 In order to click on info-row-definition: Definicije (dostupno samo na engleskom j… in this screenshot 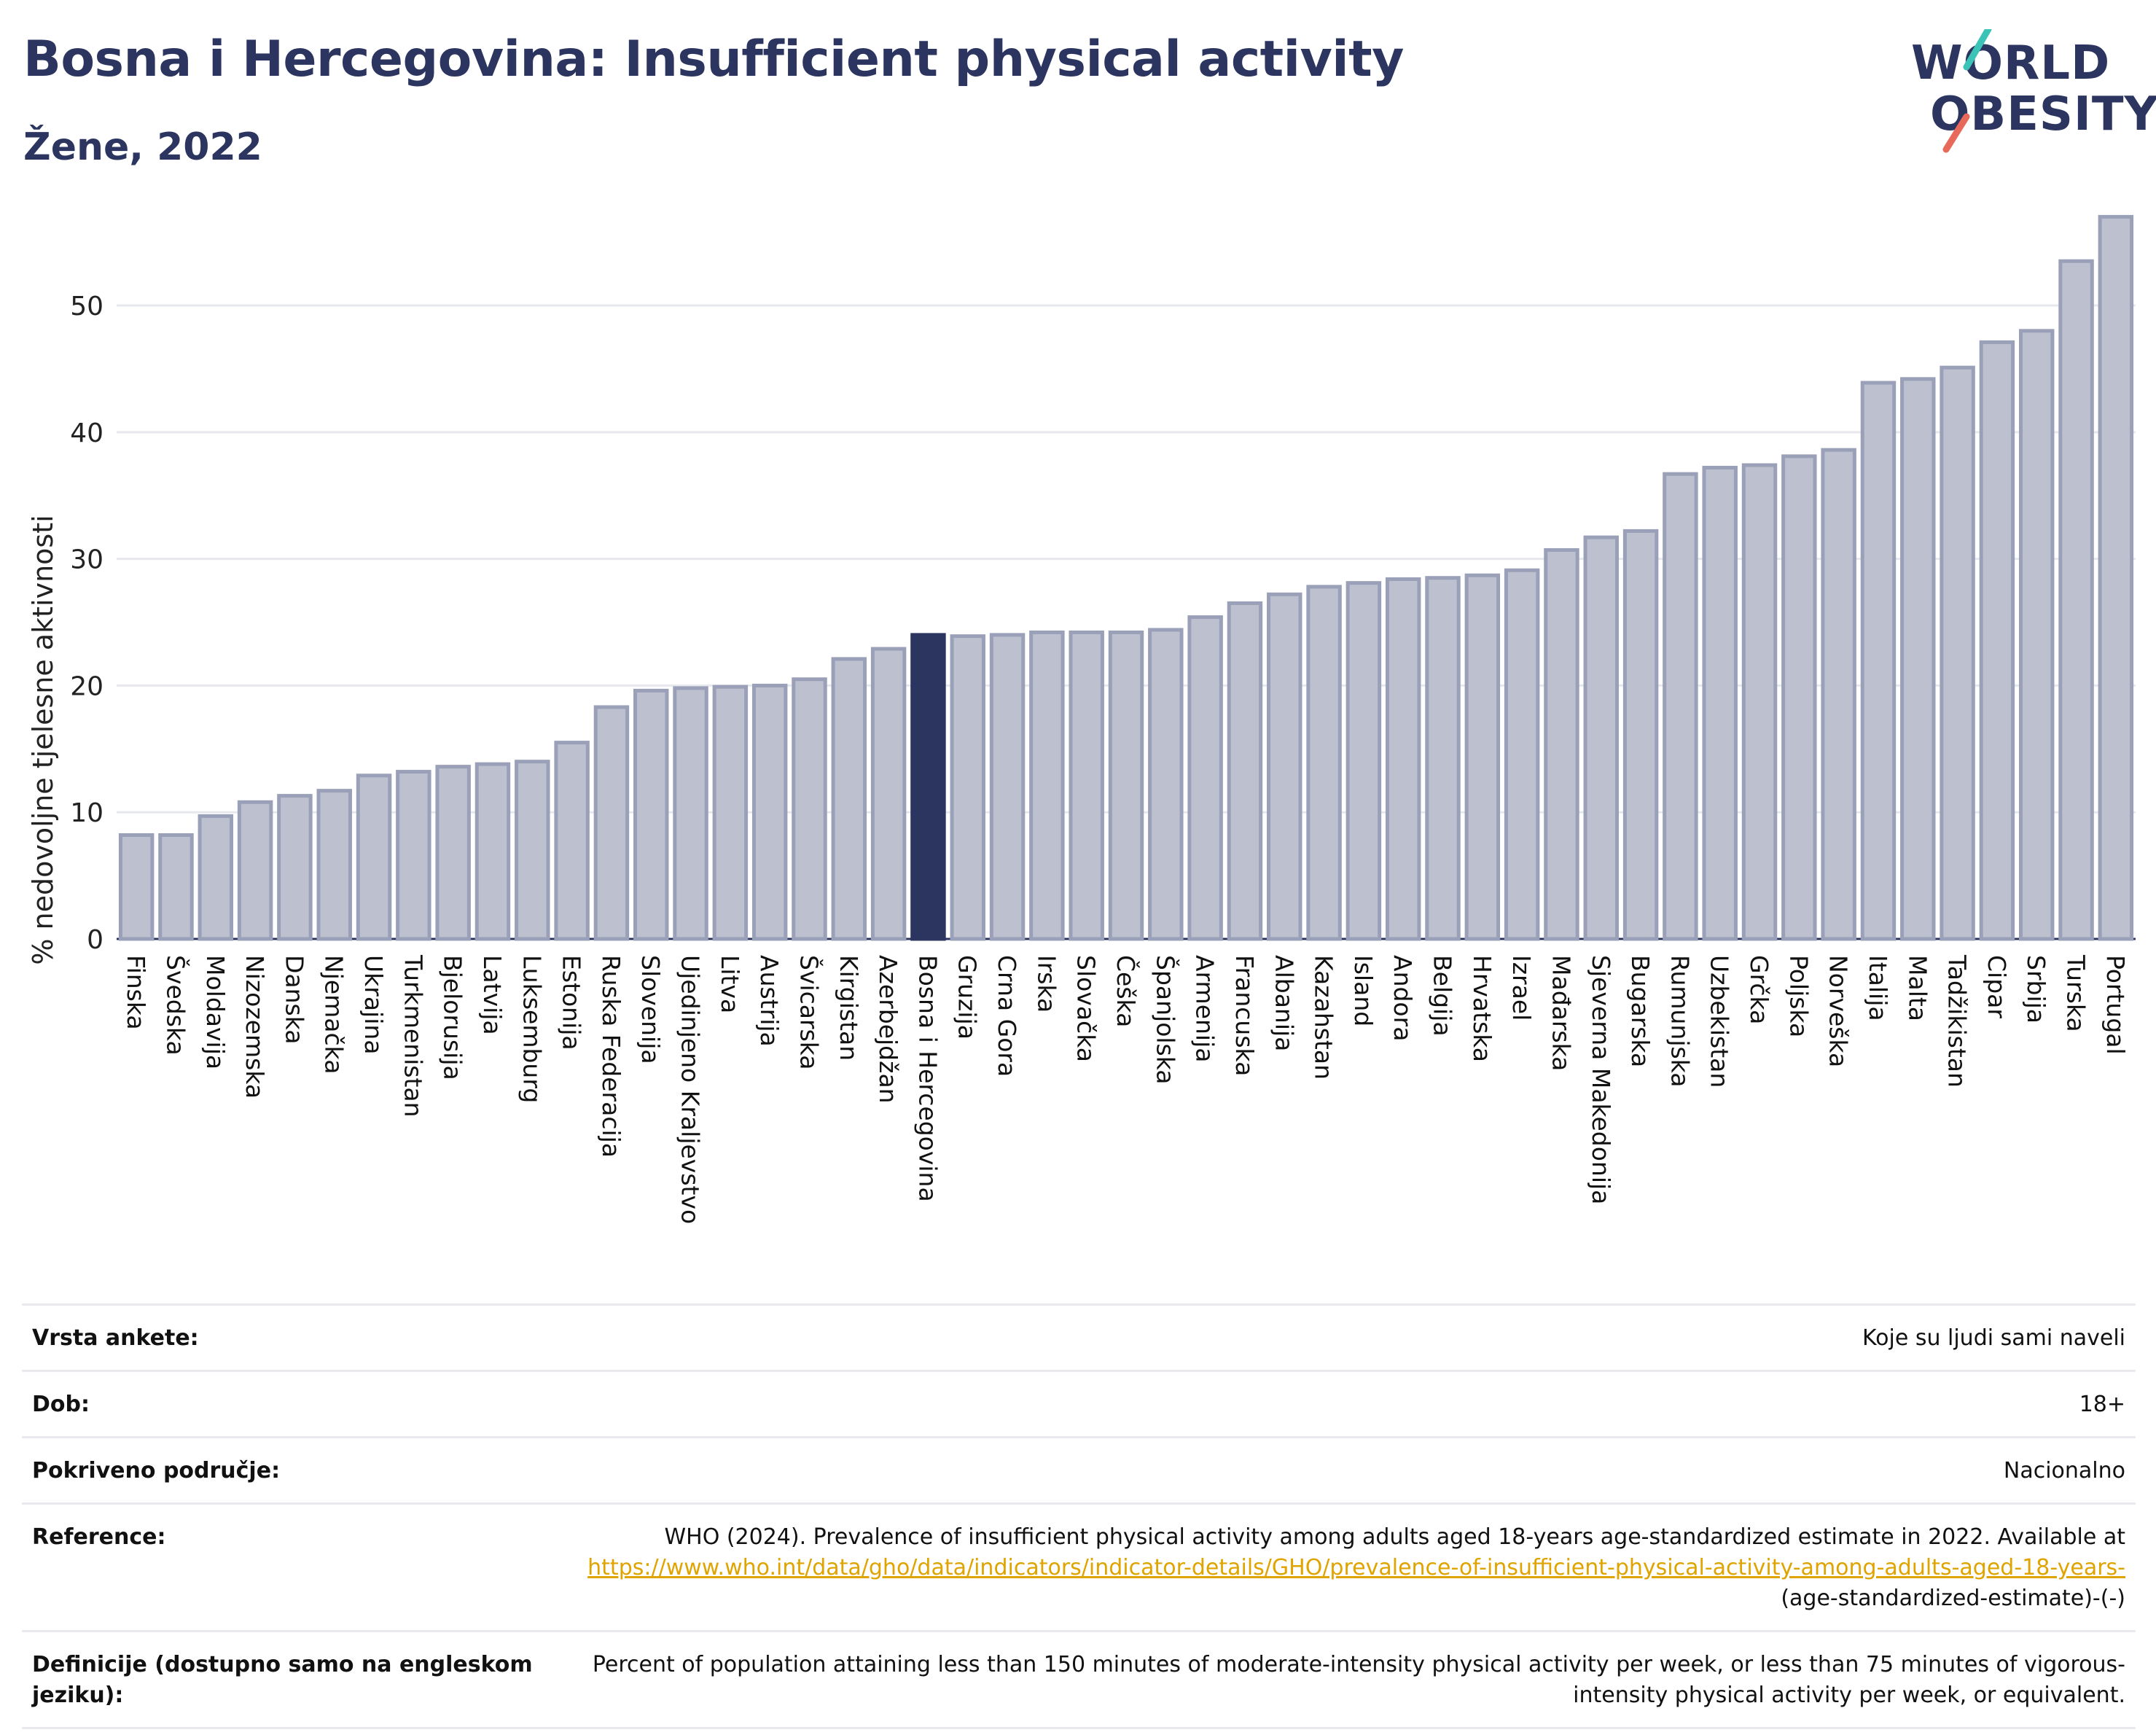, I will do `click(1079, 1679)`.